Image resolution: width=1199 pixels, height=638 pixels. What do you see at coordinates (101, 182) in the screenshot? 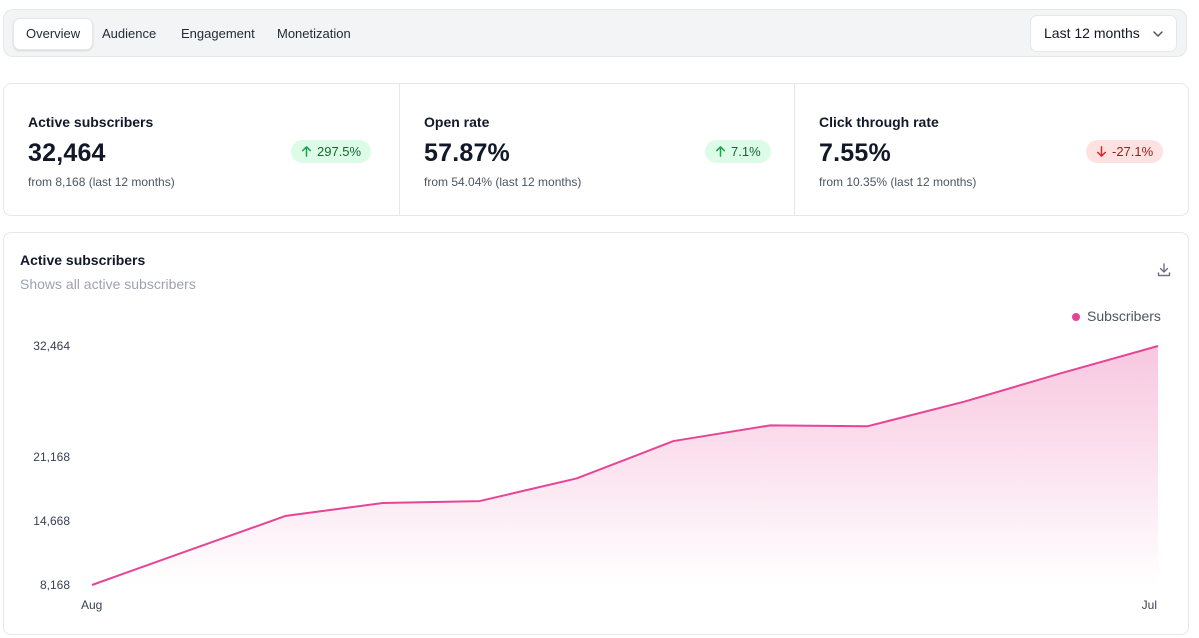
I see `kpi-subtext: from 8,168 (last 12 months)` at bounding box center [101, 182].